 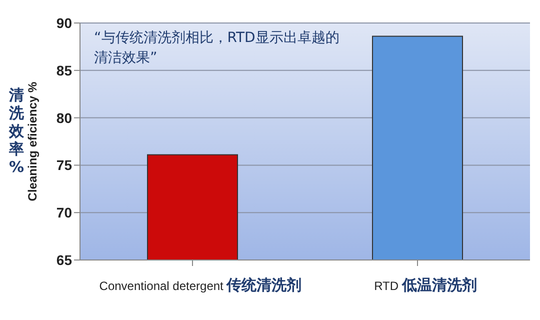 I want to click on y-tick-label: 80, so click(x=64, y=118).